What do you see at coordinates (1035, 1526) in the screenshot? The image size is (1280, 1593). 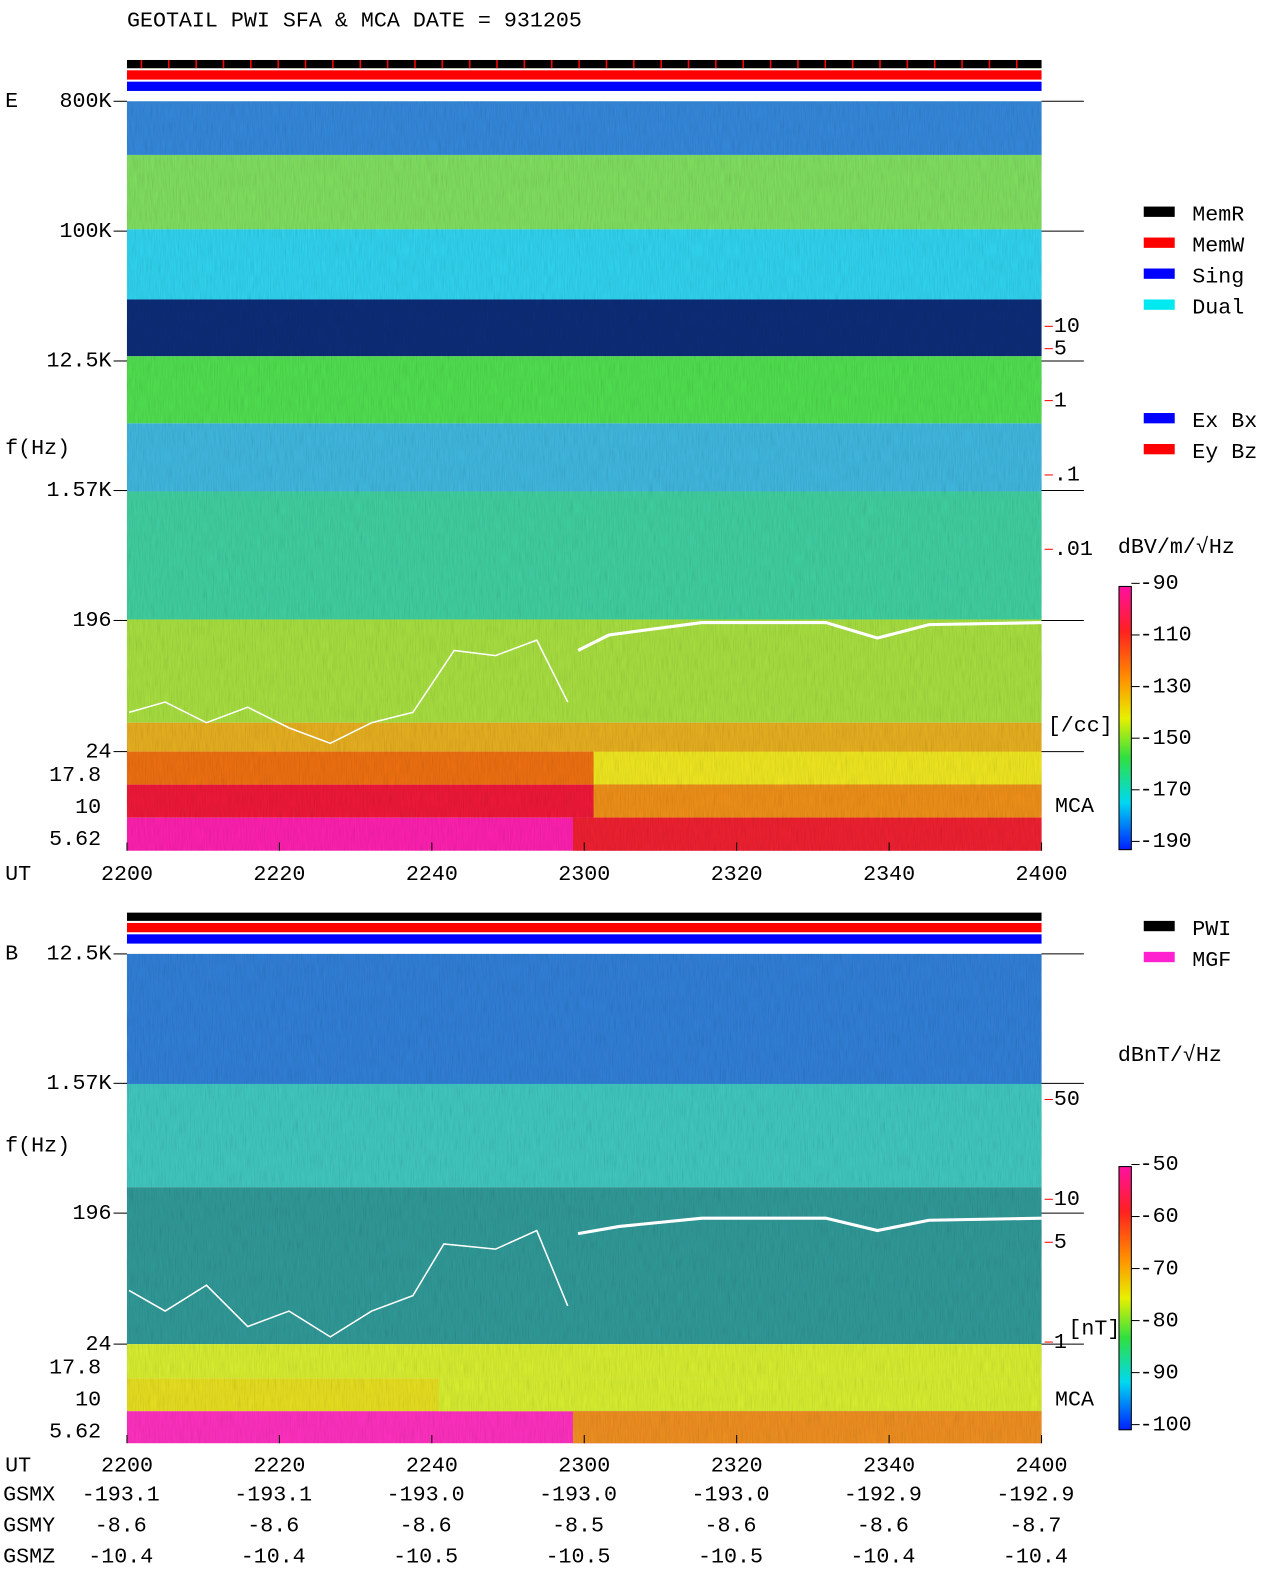 I see `orbit-value: -8.7` at bounding box center [1035, 1526].